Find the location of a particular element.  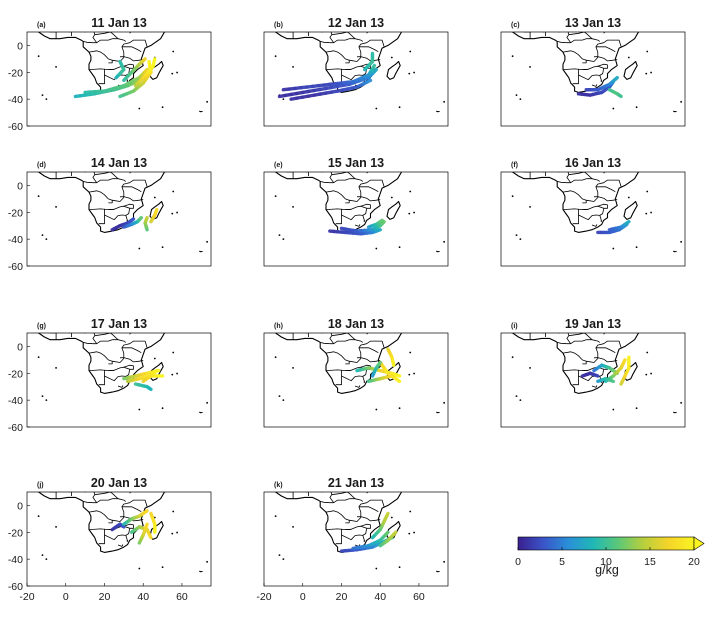

colorbar-unit-label: g/kg is located at coordinates (607, 570).